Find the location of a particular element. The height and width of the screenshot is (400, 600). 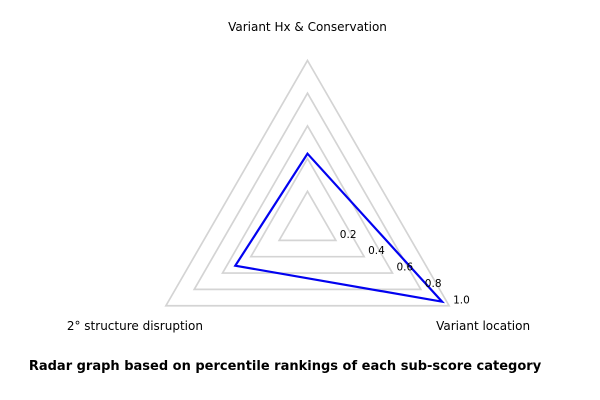

axis-label-0: Variant Hx & Conservation is located at coordinates (307, 27).